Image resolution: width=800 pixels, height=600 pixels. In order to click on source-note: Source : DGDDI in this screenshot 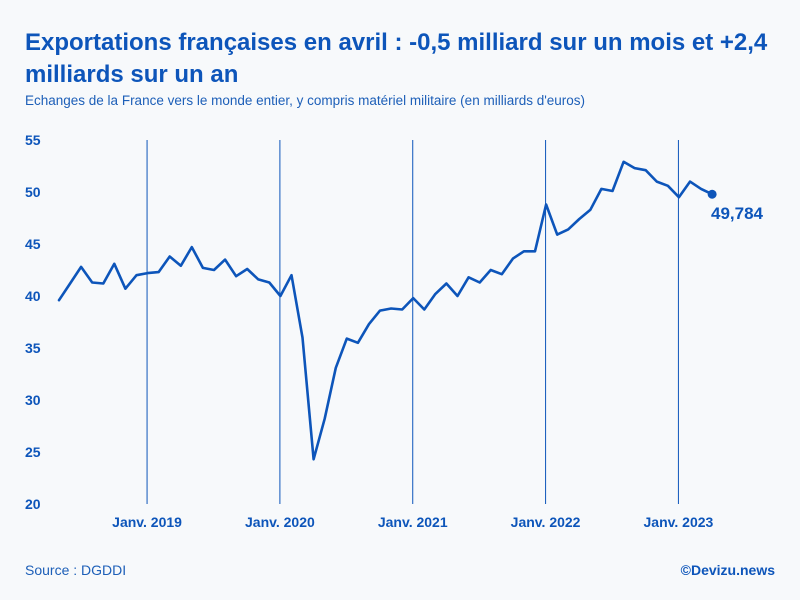, I will do `click(76, 570)`.